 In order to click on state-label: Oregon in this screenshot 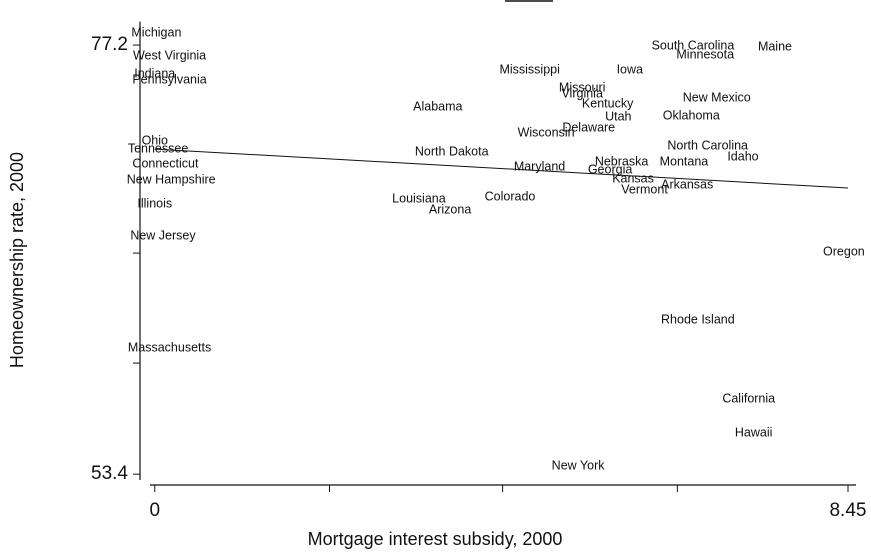, I will do `click(844, 251)`.